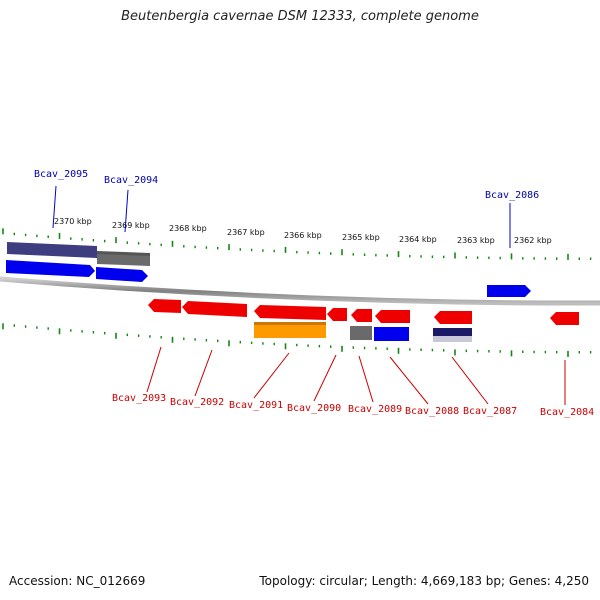 The image size is (600, 600). Describe the element at coordinates (325, 378) in the screenshot. I see `leader-line-bcav-2090` at that location.